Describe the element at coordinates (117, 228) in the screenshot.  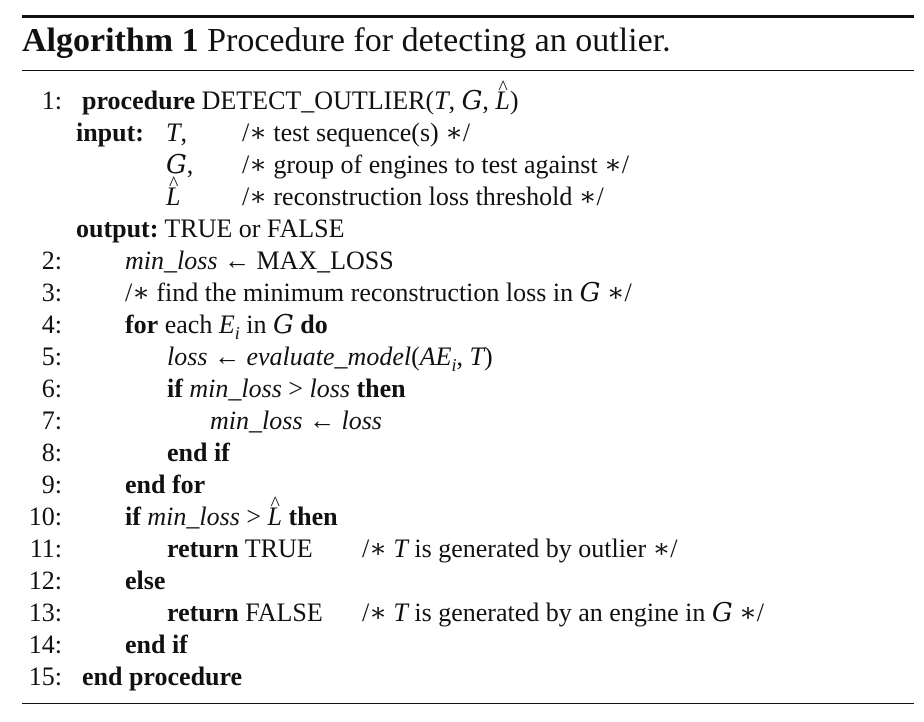
I see `keyword: output:` at that location.